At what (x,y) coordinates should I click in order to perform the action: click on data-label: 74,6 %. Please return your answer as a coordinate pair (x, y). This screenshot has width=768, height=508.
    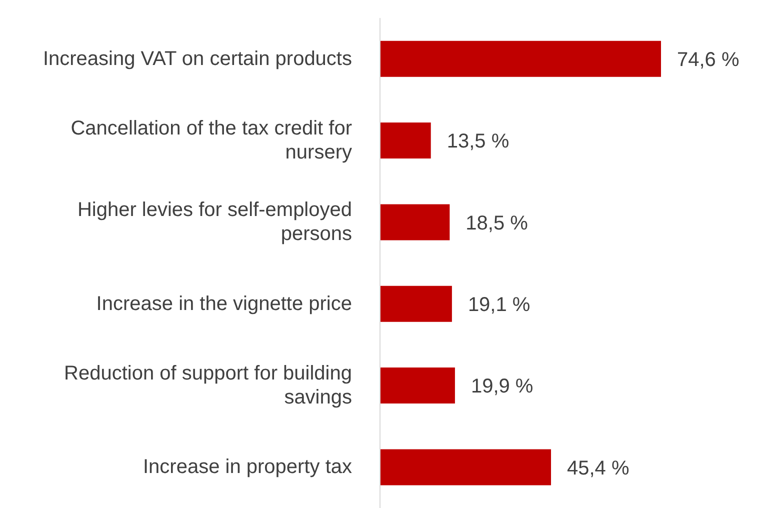
    Looking at the image, I should click on (708, 59).